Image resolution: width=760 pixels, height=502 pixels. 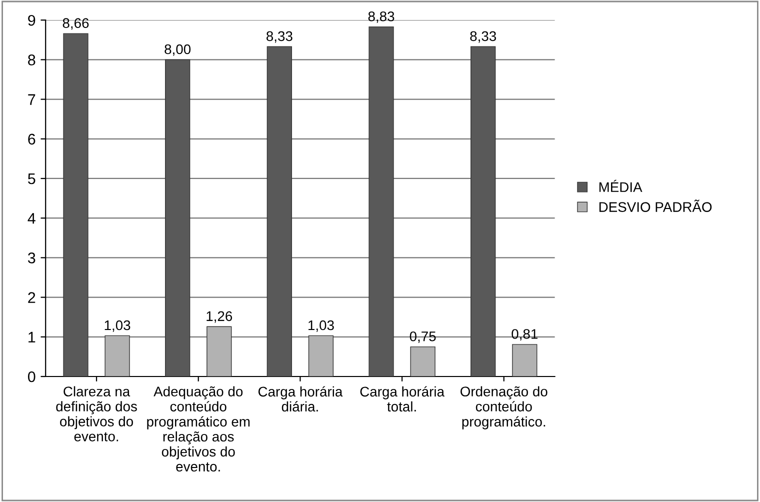 What do you see at coordinates (620, 186) in the screenshot?
I see `legend-label: MÉDIA` at bounding box center [620, 186].